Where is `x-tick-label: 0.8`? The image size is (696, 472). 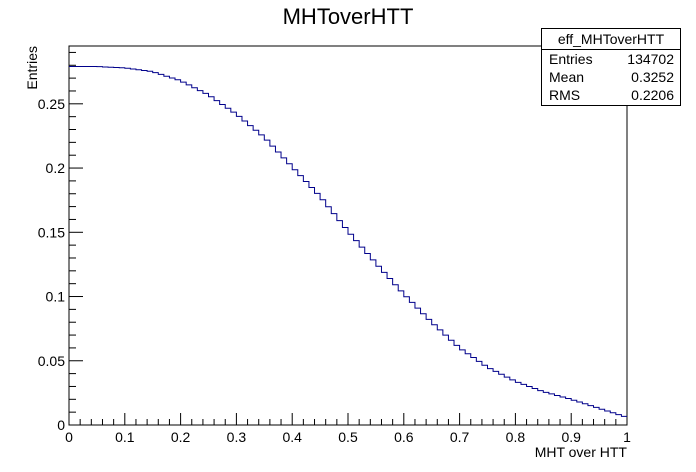 x-tick-label: 0.8 is located at coordinates (516, 437).